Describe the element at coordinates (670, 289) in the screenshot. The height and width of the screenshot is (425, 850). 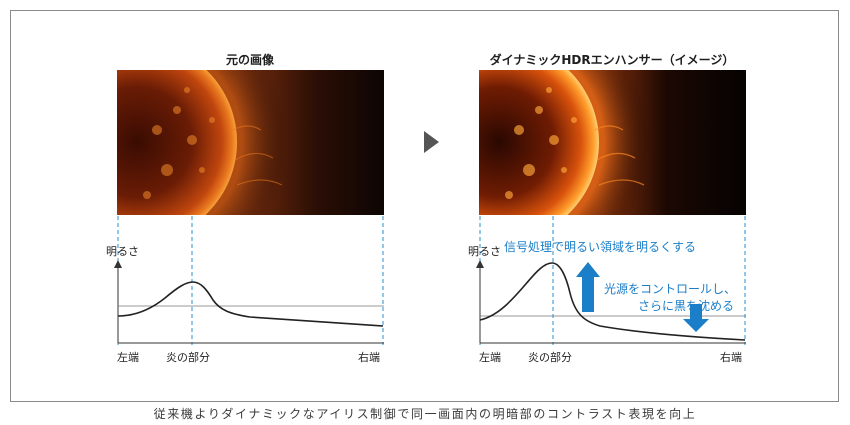
I see `dark-note-line1: 光源をコントロールし、` at that location.